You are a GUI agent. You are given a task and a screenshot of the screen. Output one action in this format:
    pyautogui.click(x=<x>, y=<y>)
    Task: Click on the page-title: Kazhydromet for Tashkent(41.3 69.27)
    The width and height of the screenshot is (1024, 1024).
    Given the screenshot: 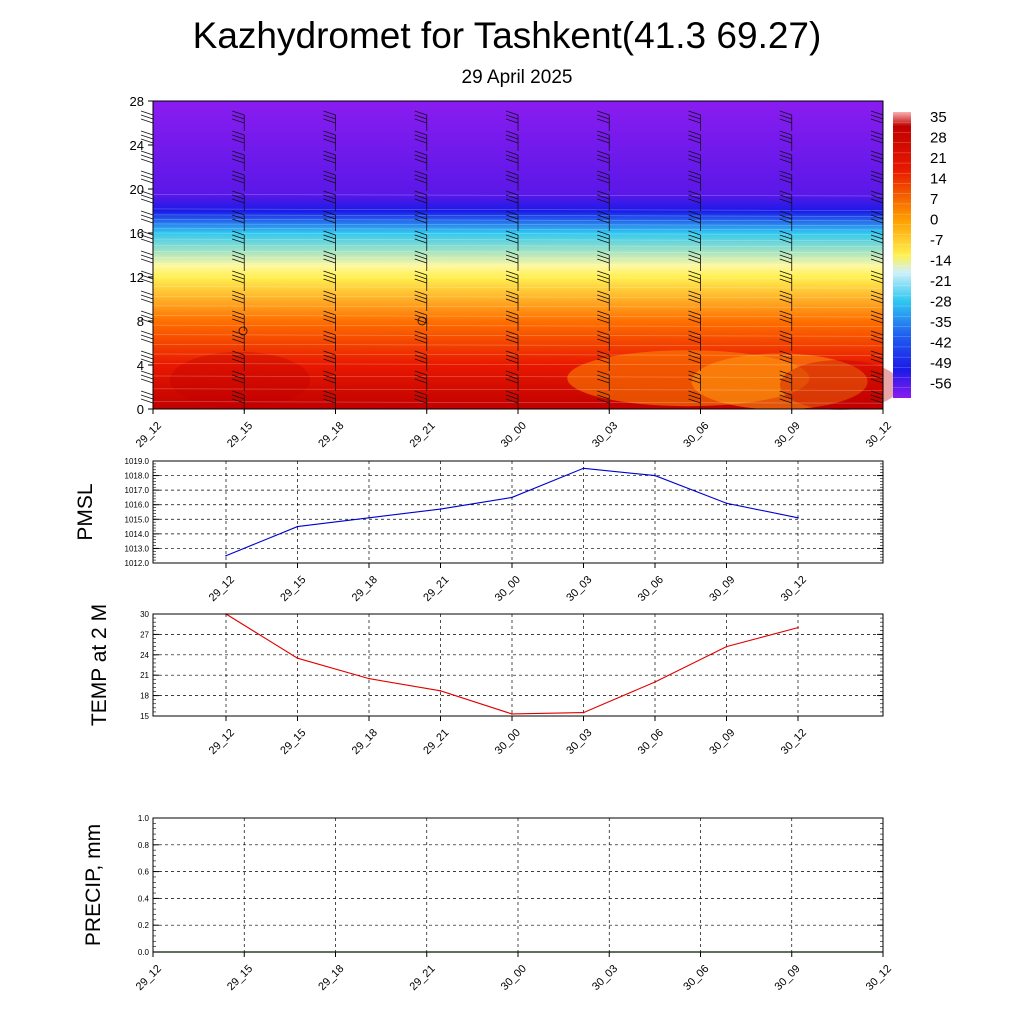 What is the action you would take?
    pyautogui.click(x=507, y=35)
    